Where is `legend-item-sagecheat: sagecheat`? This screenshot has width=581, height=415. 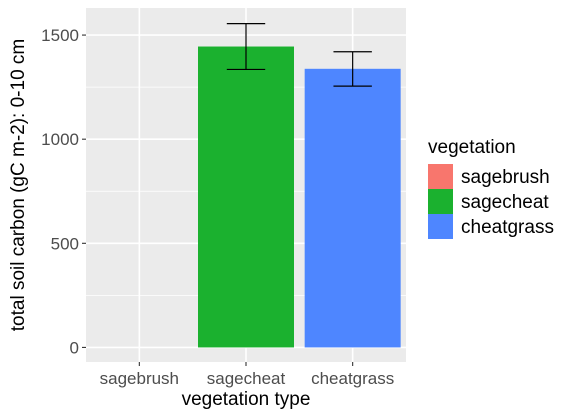 legend-item-sagecheat: sagecheat is located at coordinates (488, 201).